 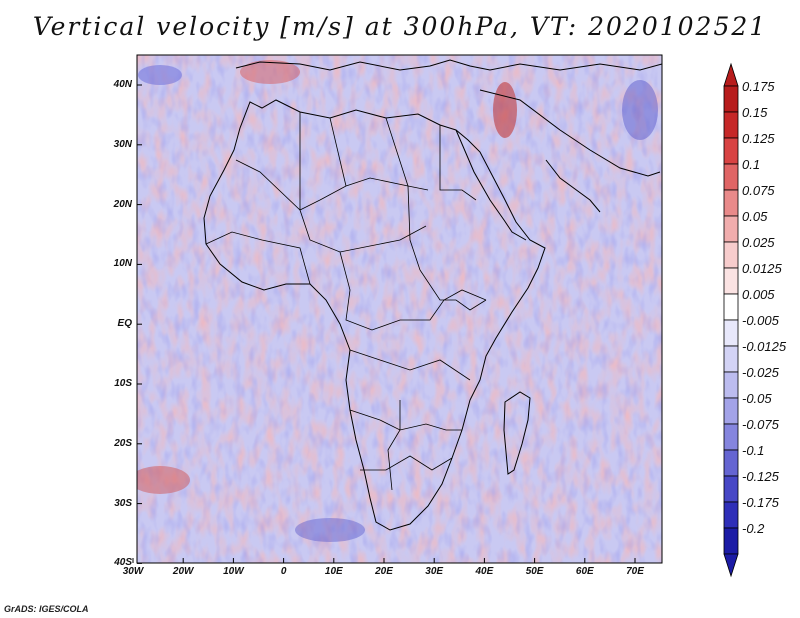 What do you see at coordinates (384, 571) in the screenshot?
I see `longitude-label: 20E` at bounding box center [384, 571].